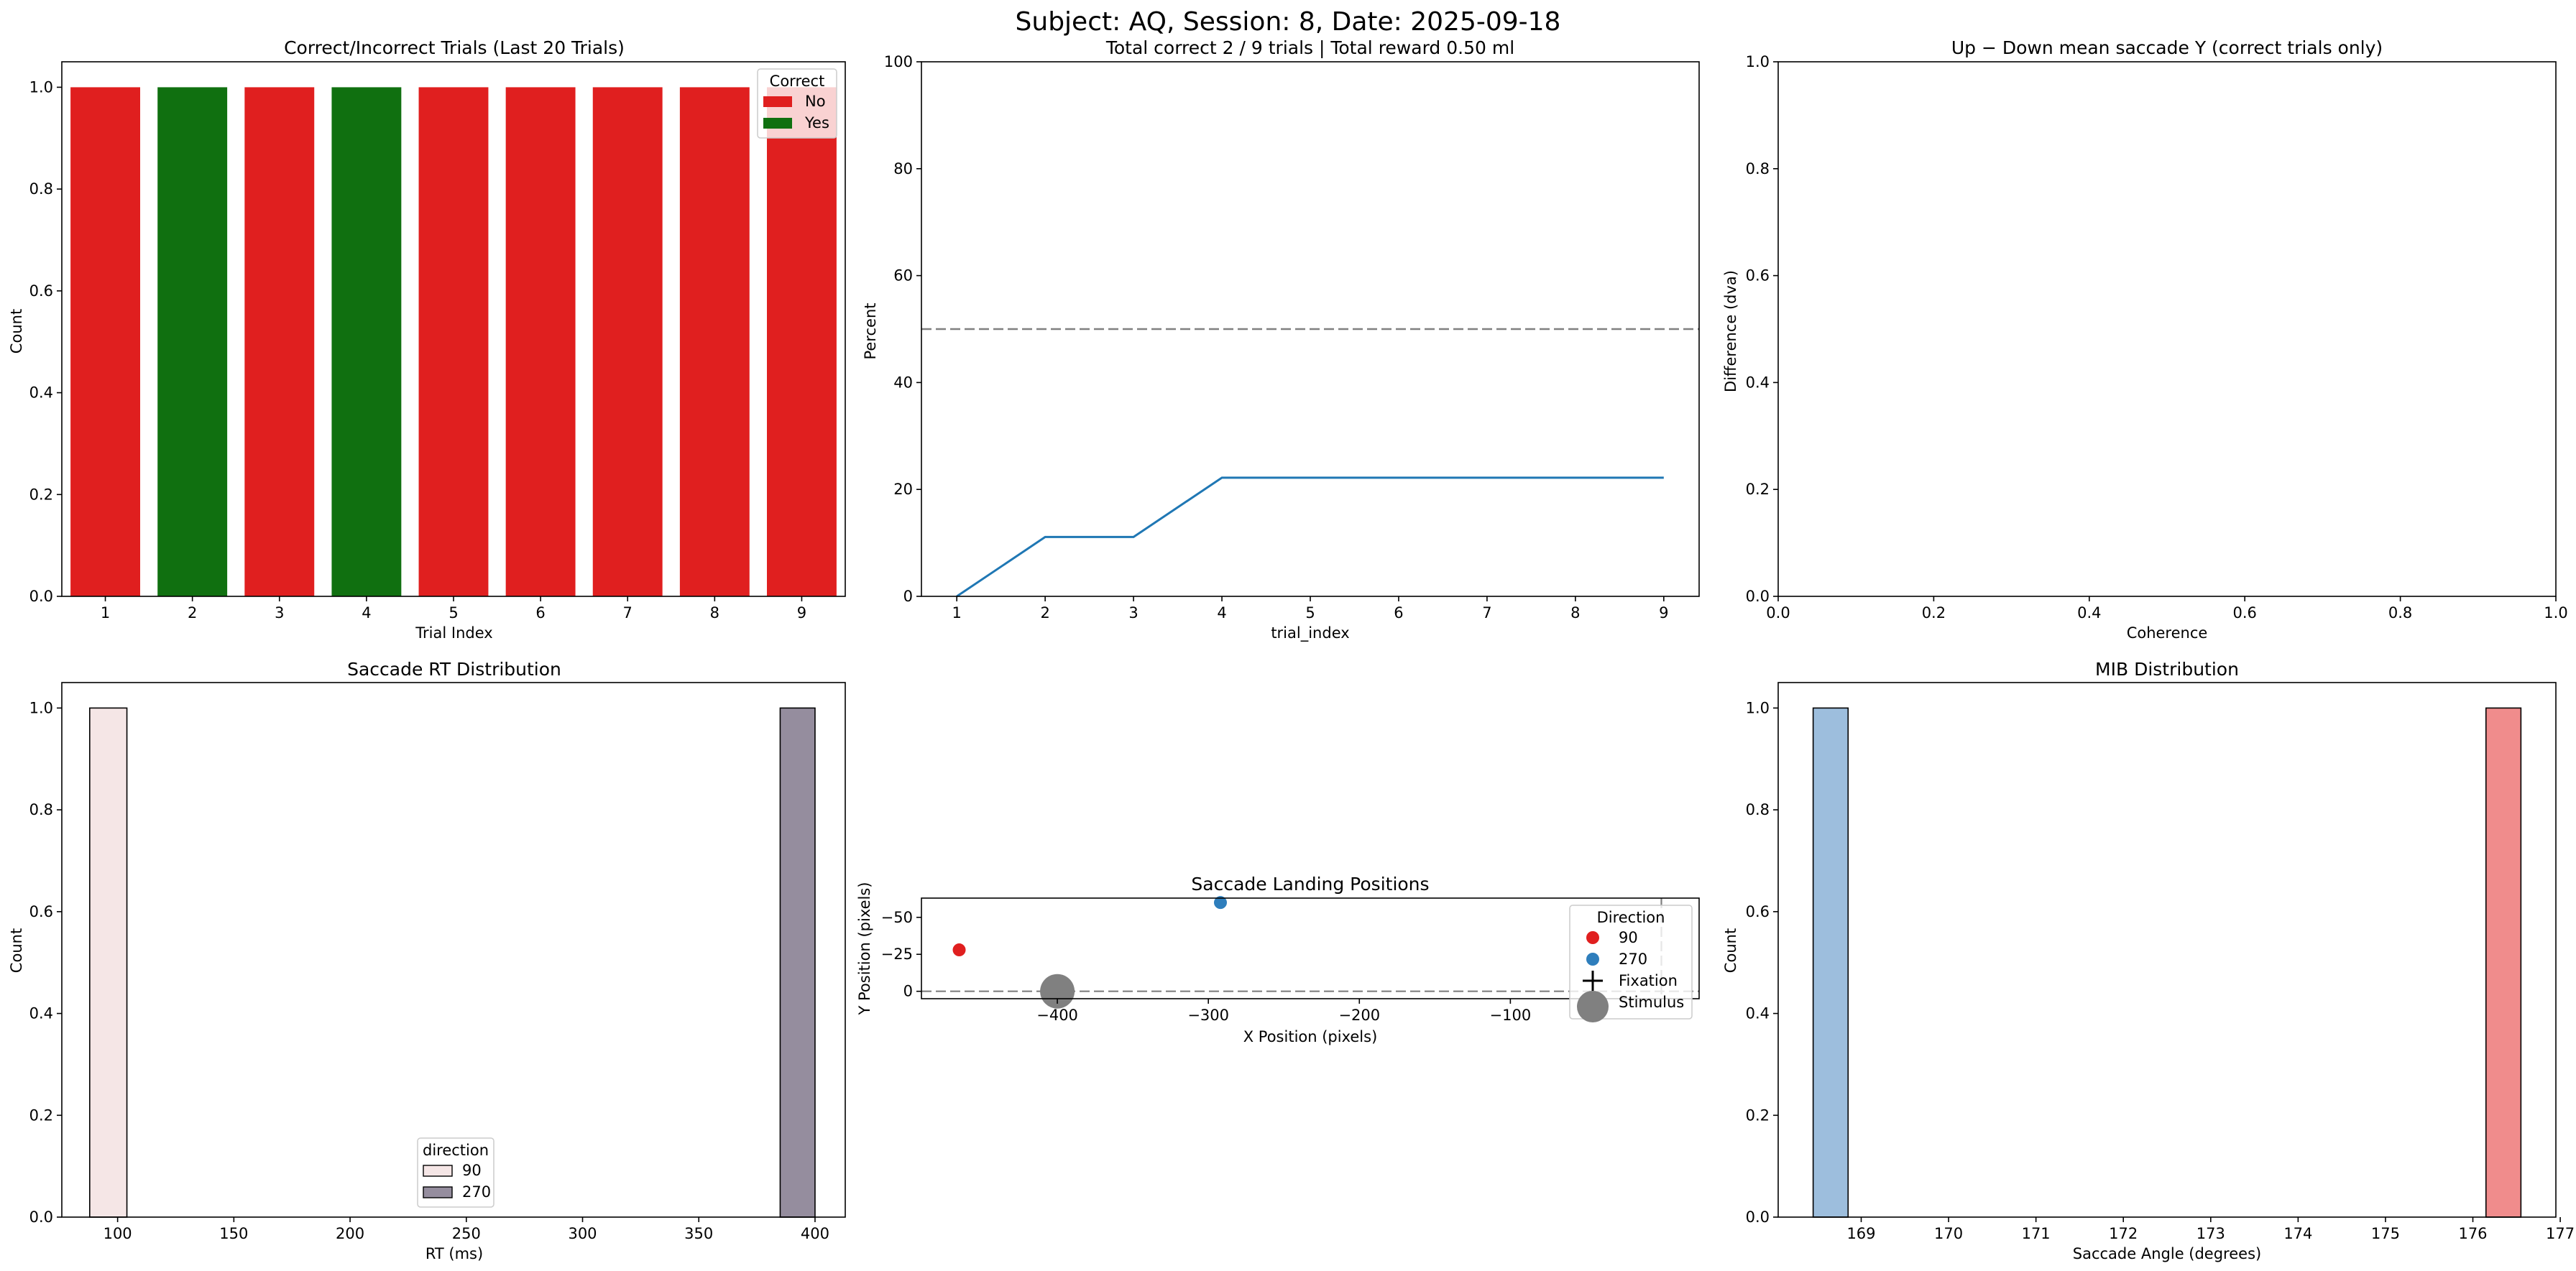 This screenshot has width=2576, height=1271. I want to click on correct-trials-xtick-label: 2, so click(192, 612).